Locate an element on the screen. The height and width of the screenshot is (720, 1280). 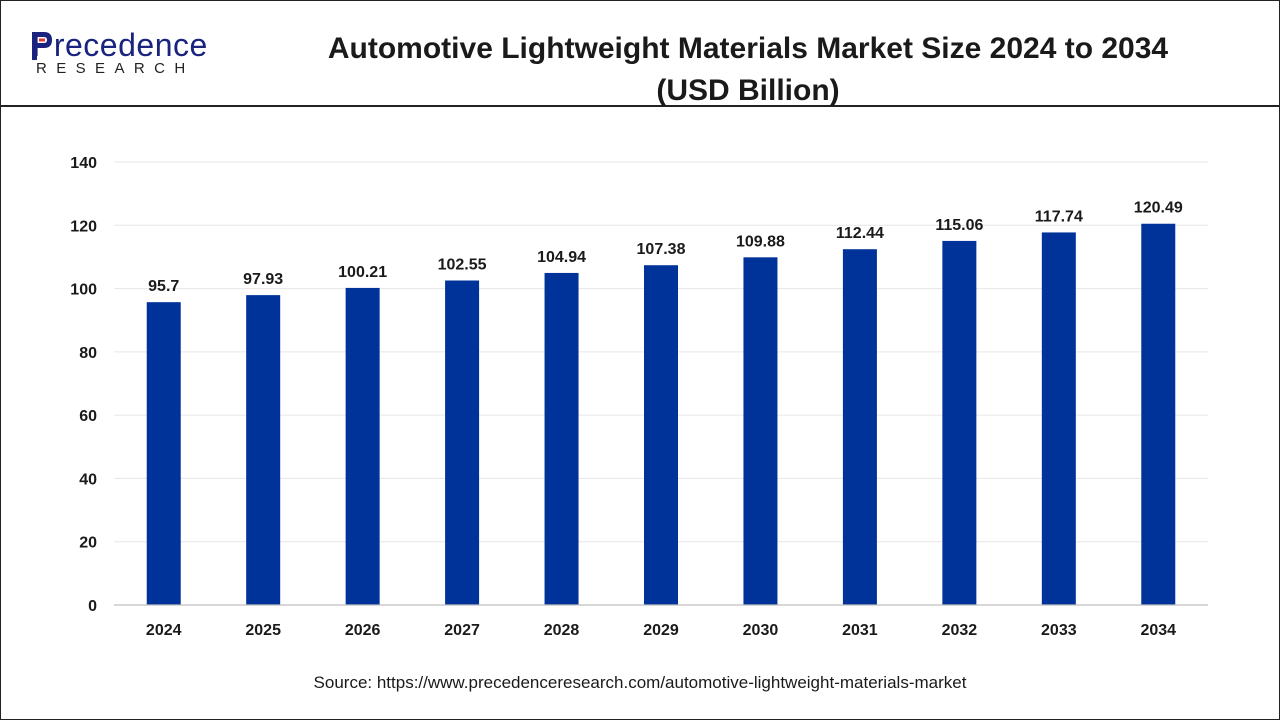
x-tick-label: 2025 is located at coordinates (263, 630).